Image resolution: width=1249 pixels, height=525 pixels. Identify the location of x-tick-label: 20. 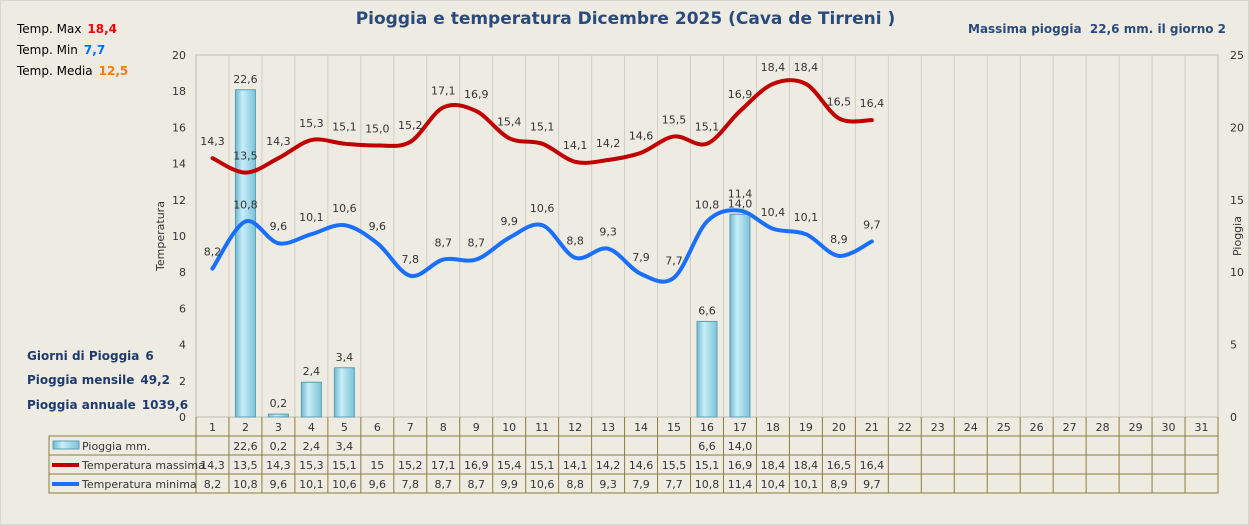
(839, 427).